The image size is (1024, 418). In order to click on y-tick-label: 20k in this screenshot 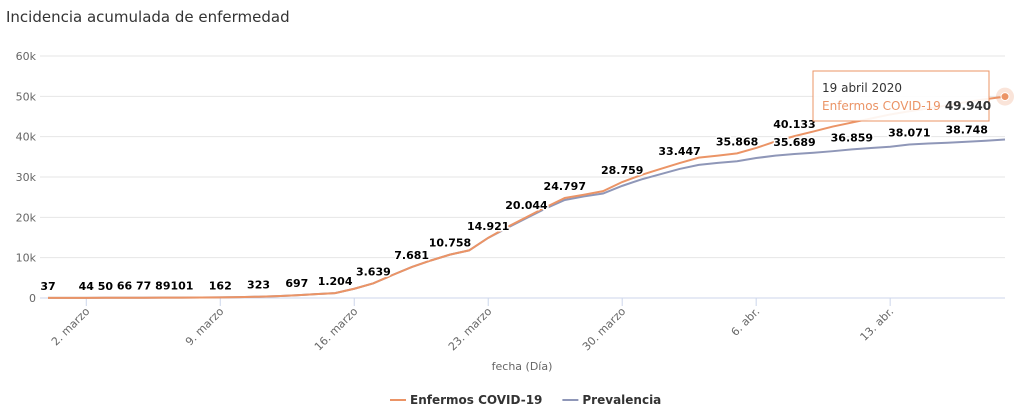, I will do `click(26, 217)`.